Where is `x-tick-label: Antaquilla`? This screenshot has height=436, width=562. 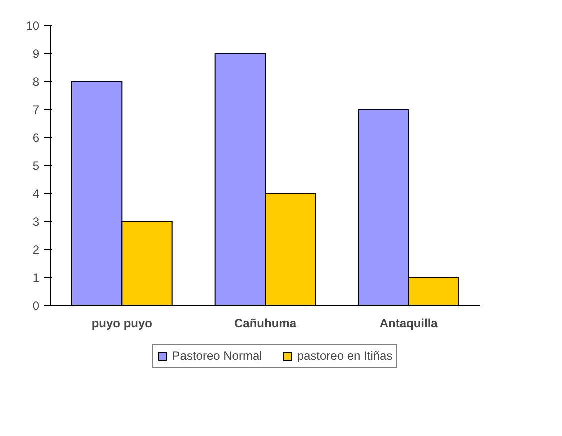
x-tick-label: Antaquilla is located at coordinates (409, 323).